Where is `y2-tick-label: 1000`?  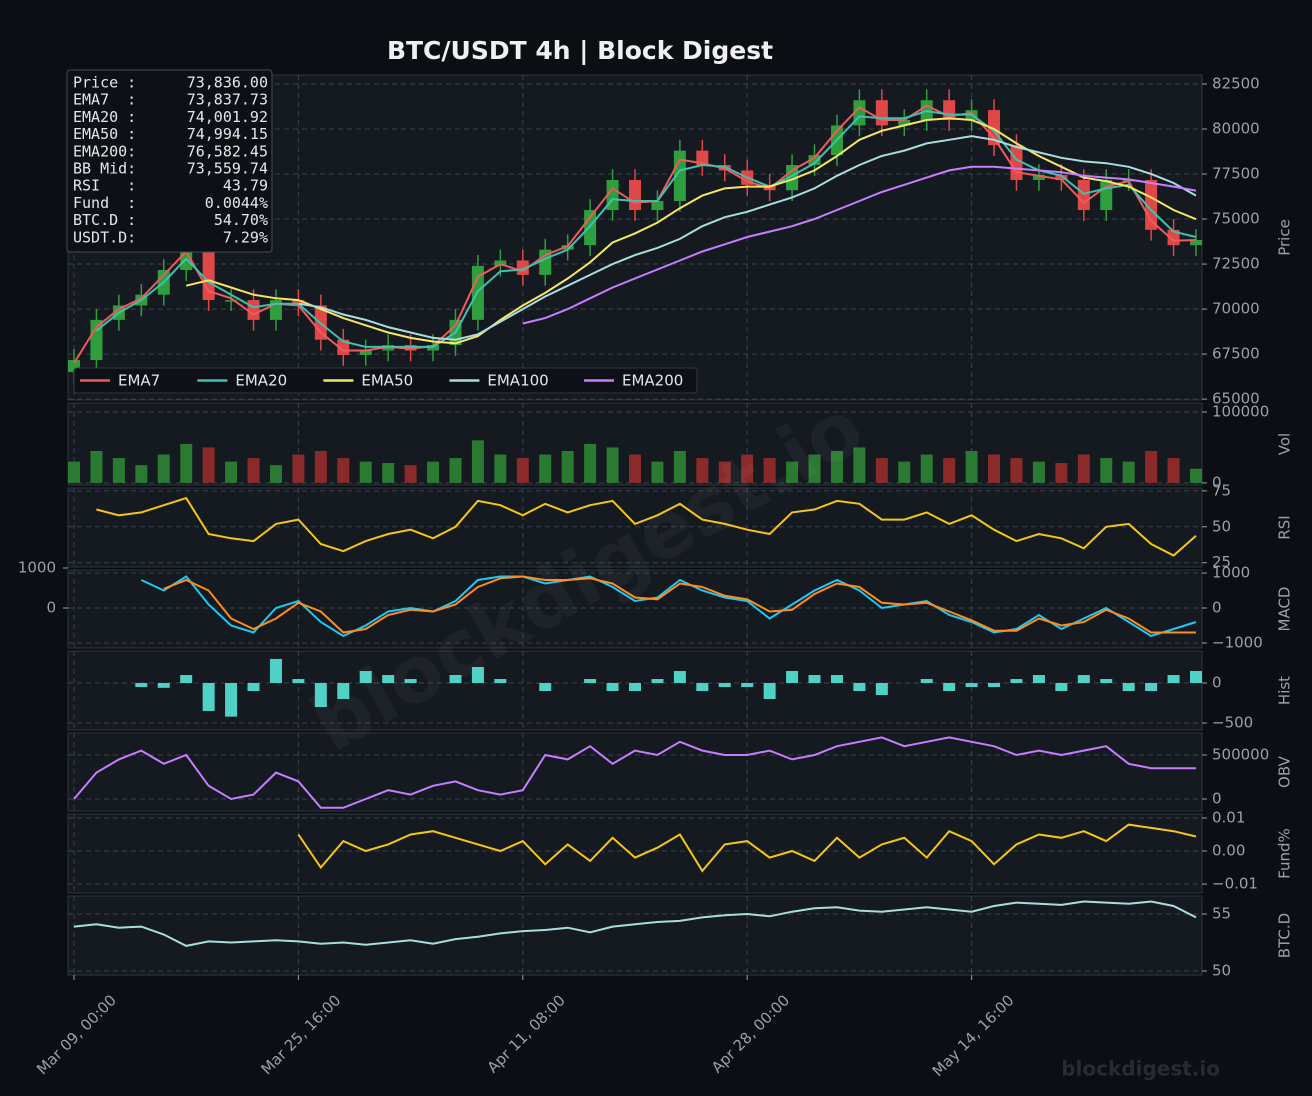
y2-tick-label: 1000 is located at coordinates (37, 568).